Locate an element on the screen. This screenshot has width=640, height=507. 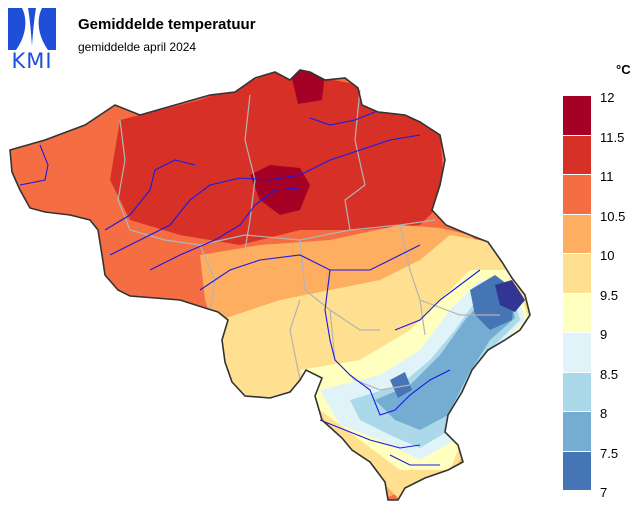
legend-label: 11.5 is located at coordinates (612, 137).